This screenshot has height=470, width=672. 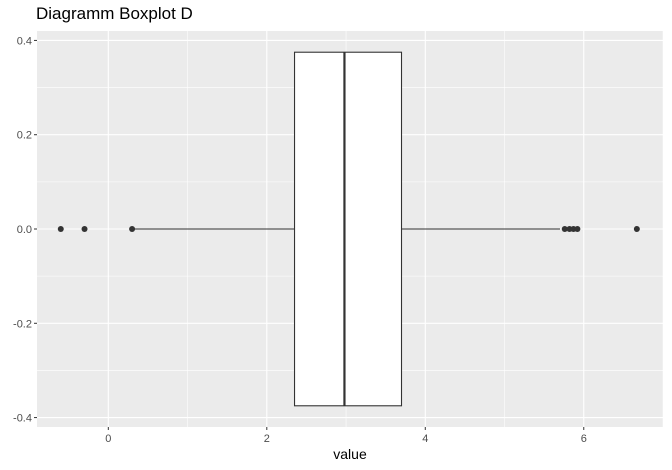 I want to click on x-axis-title: value, so click(x=350, y=454).